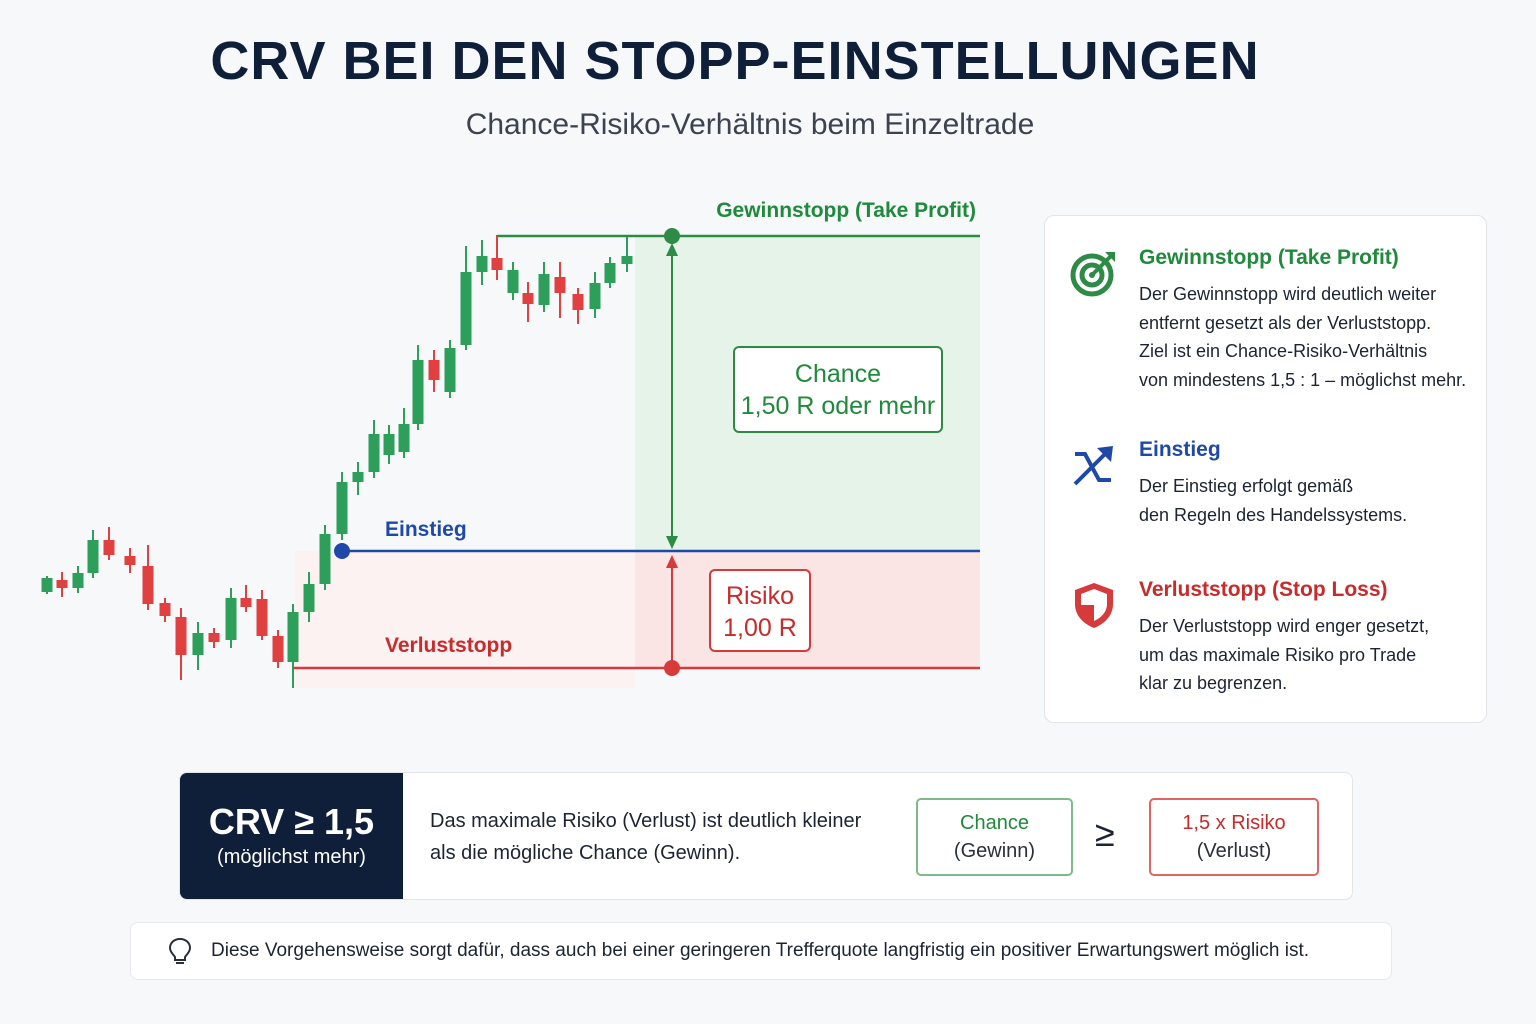 The height and width of the screenshot is (1024, 1536). Describe the element at coordinates (1234, 823) in the screenshot. I see `risk-loss-label: 1,5 x Risiko` at that location.